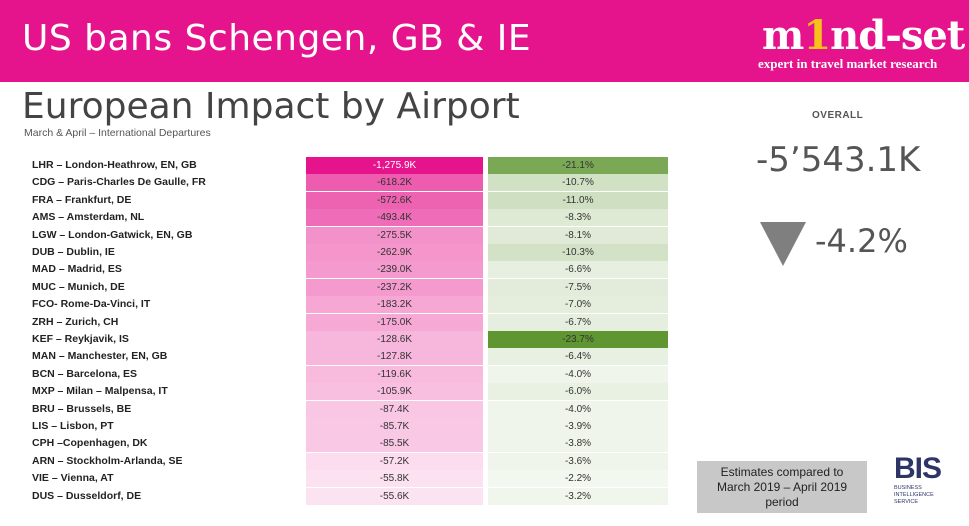 The image size is (969, 526). What do you see at coordinates (578, 252) in the screenshot?
I see `percent-change-cell: -10.3%` at bounding box center [578, 252].